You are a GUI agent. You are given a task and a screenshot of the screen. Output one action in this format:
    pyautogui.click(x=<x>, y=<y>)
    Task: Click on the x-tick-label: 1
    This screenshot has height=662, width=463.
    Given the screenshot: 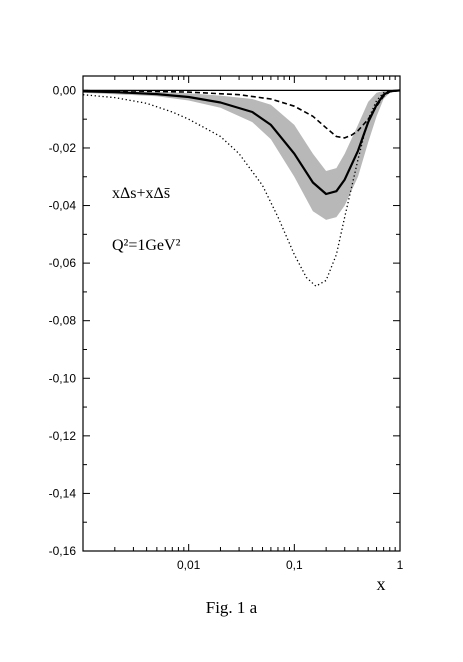 What is the action you would take?
    pyautogui.click(x=400, y=565)
    